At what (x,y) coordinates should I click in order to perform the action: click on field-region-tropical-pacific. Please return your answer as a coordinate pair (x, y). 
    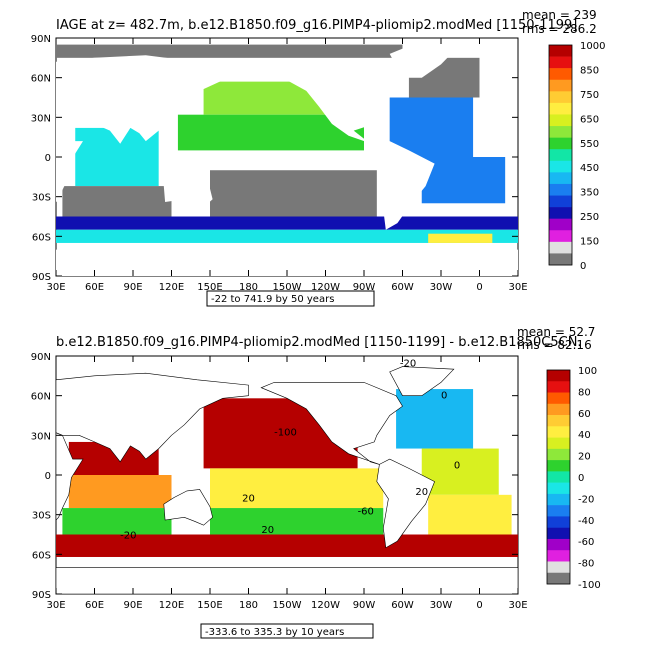
    Looking at the image, I should click on (297, 488).